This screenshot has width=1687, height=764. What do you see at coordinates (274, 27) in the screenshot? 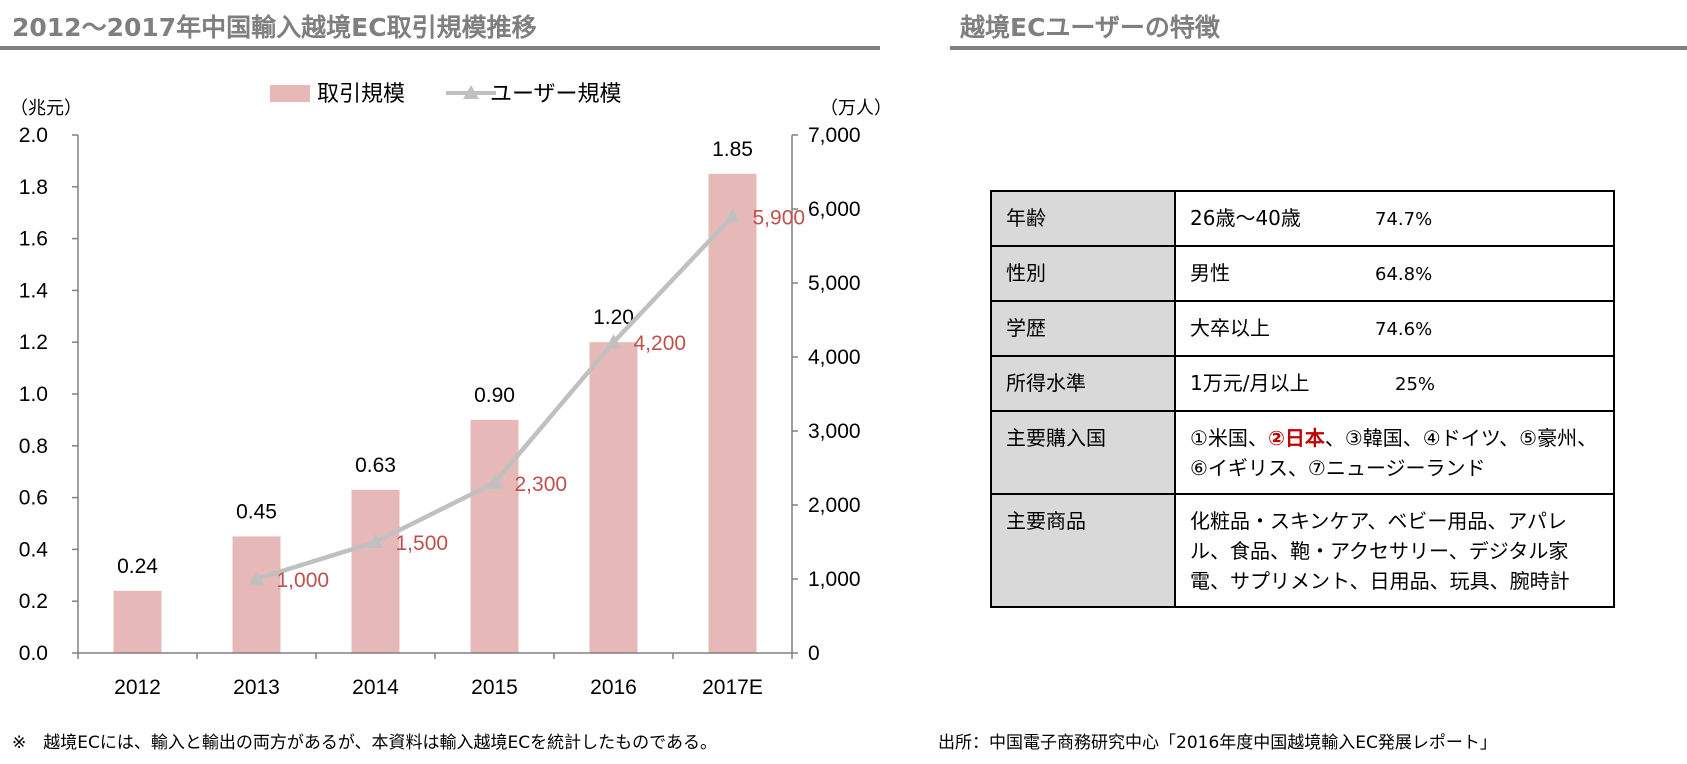
I see `chart-section-title: 2012～2017年中国輸入越境EC取引規模推移` at bounding box center [274, 27].